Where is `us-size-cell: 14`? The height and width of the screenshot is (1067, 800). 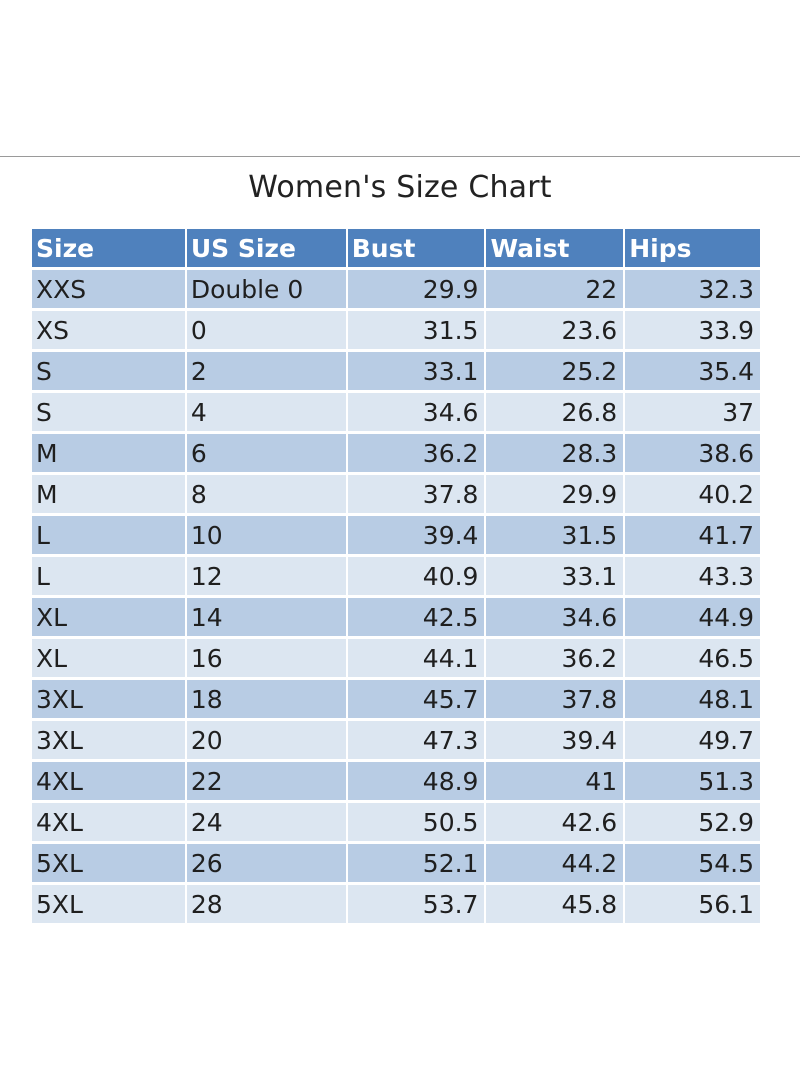
us-size-cell: 14 is located at coordinates (266, 618).